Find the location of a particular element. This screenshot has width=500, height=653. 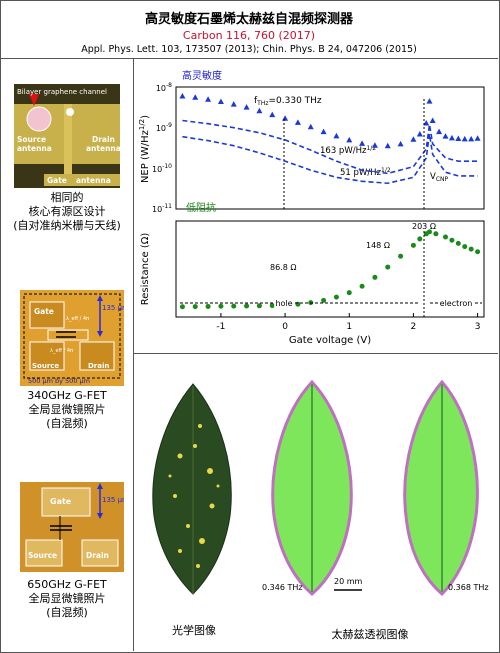

fthz-label: fTHz=0.330 THz is located at coordinates (288, 101).